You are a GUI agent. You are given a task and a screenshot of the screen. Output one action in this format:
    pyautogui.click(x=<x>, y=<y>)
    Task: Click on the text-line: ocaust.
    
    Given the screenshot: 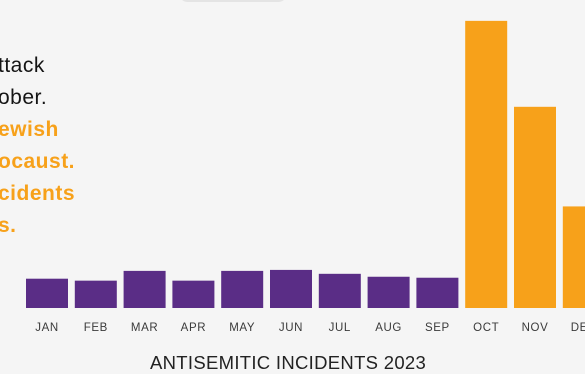 What is the action you would take?
    pyautogui.click(x=38, y=161)
    